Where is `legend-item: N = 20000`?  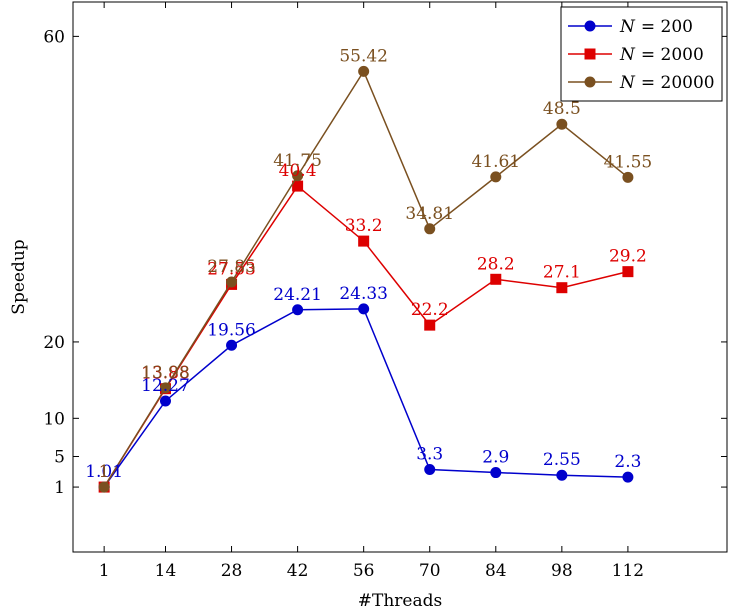
legend-item: N = 20000 is located at coordinates (641, 83).